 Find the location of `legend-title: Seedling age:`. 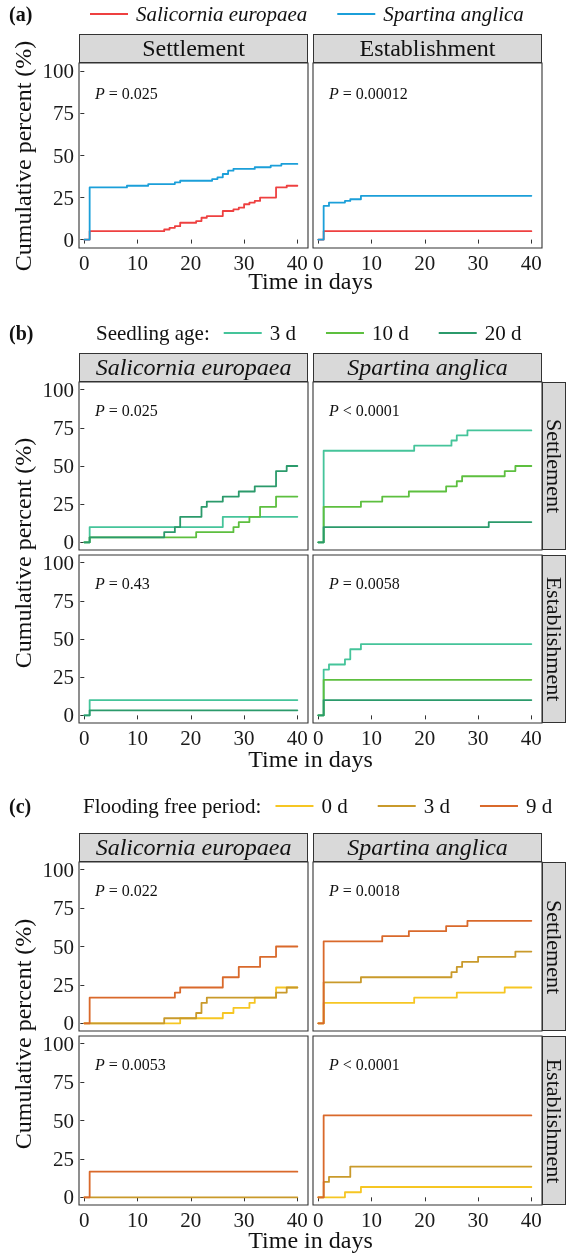

legend-title: Seedling age: is located at coordinates (153, 333).